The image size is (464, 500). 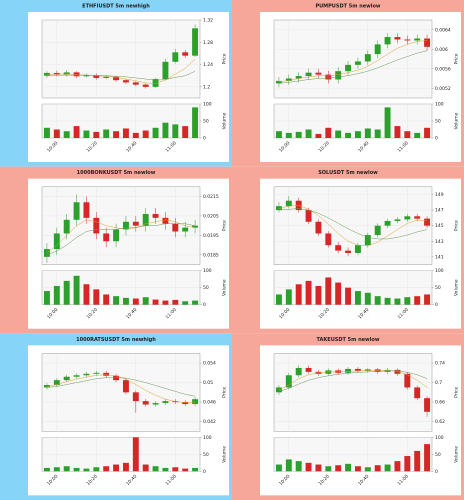 What do you see at coordinates (443, 89) in the screenshot?
I see `y-tick-label: 0.0052` at bounding box center [443, 89].